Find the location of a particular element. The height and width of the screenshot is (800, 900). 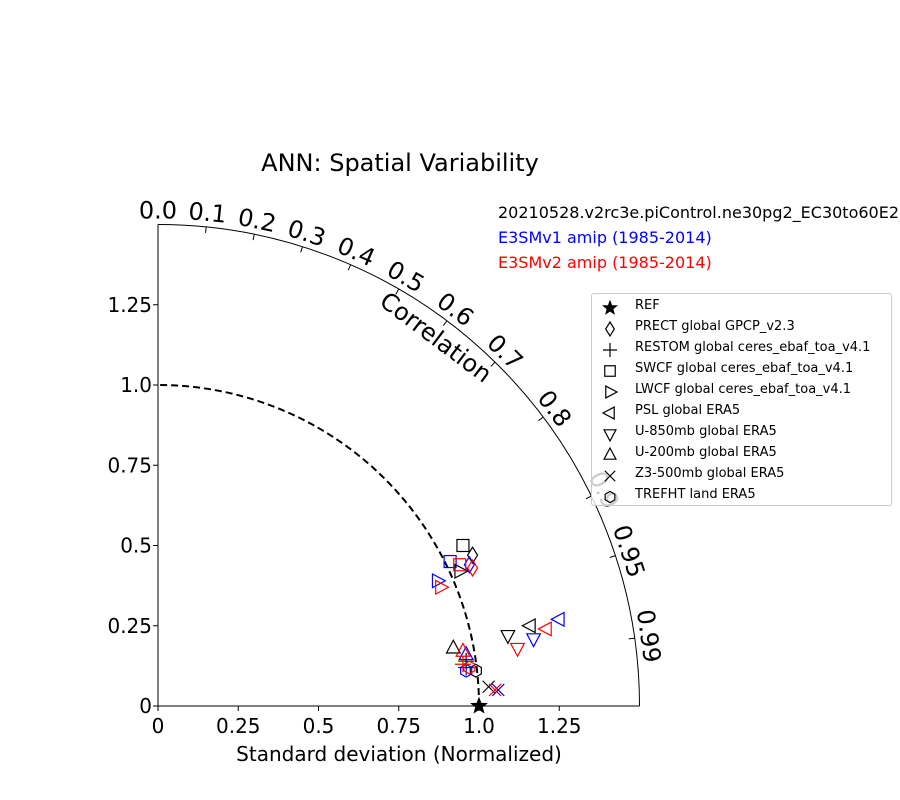

point-s3-triangle-down is located at coordinates (517, 650).